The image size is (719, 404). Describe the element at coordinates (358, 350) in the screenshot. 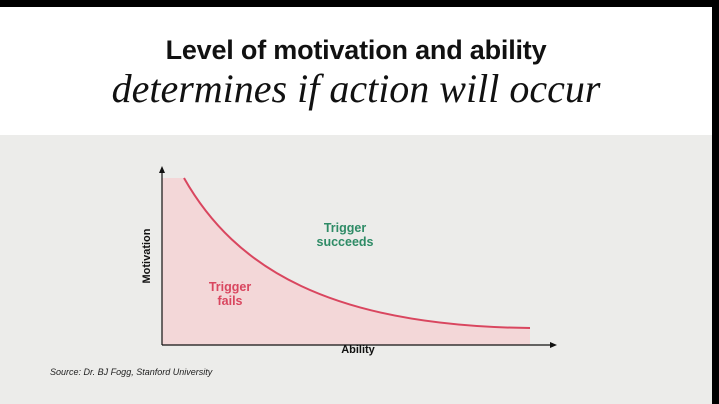

I see `x-axis-label: Ability` at that location.